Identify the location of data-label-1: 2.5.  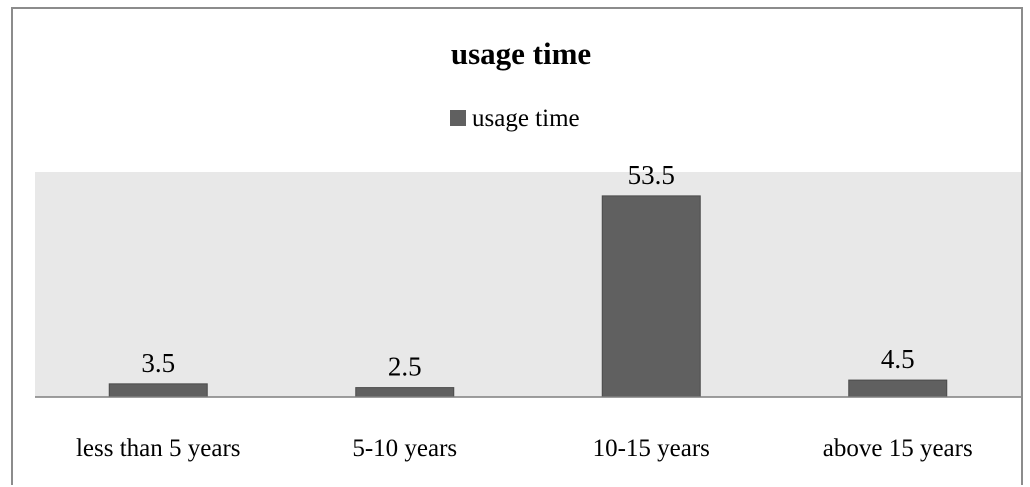
(405, 367).